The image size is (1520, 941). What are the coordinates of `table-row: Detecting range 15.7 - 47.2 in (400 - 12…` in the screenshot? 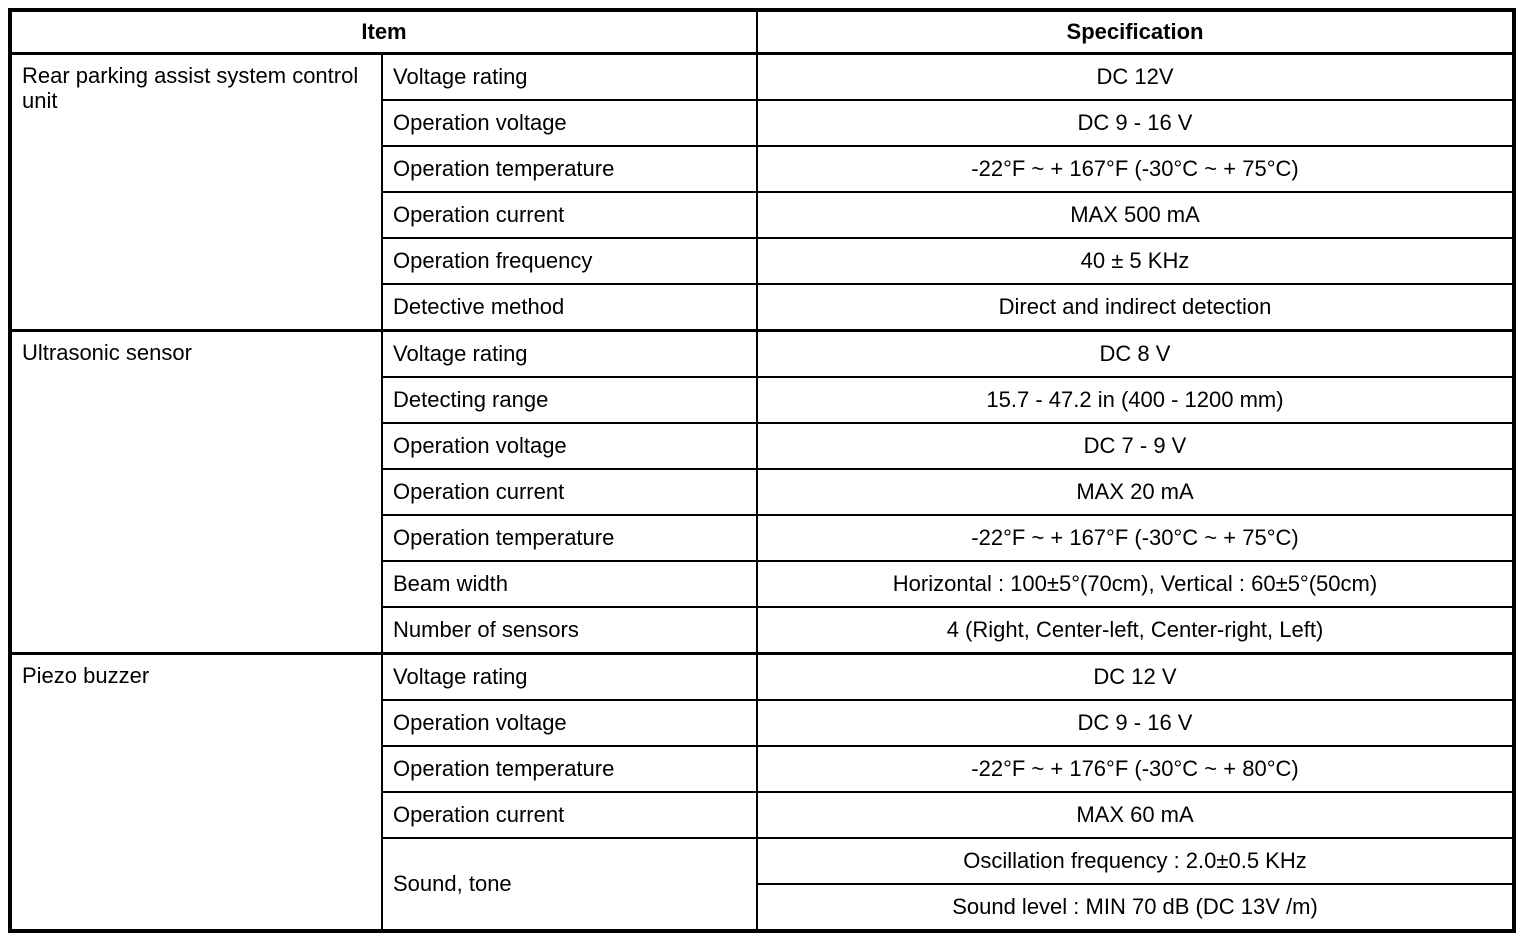 It's located at (762, 400).